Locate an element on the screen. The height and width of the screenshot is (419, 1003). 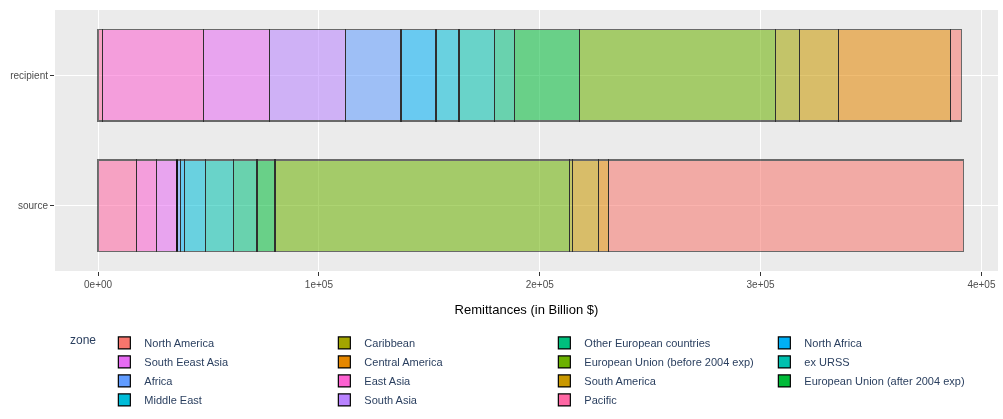
legend-label: Africa is located at coordinates (159, 381).